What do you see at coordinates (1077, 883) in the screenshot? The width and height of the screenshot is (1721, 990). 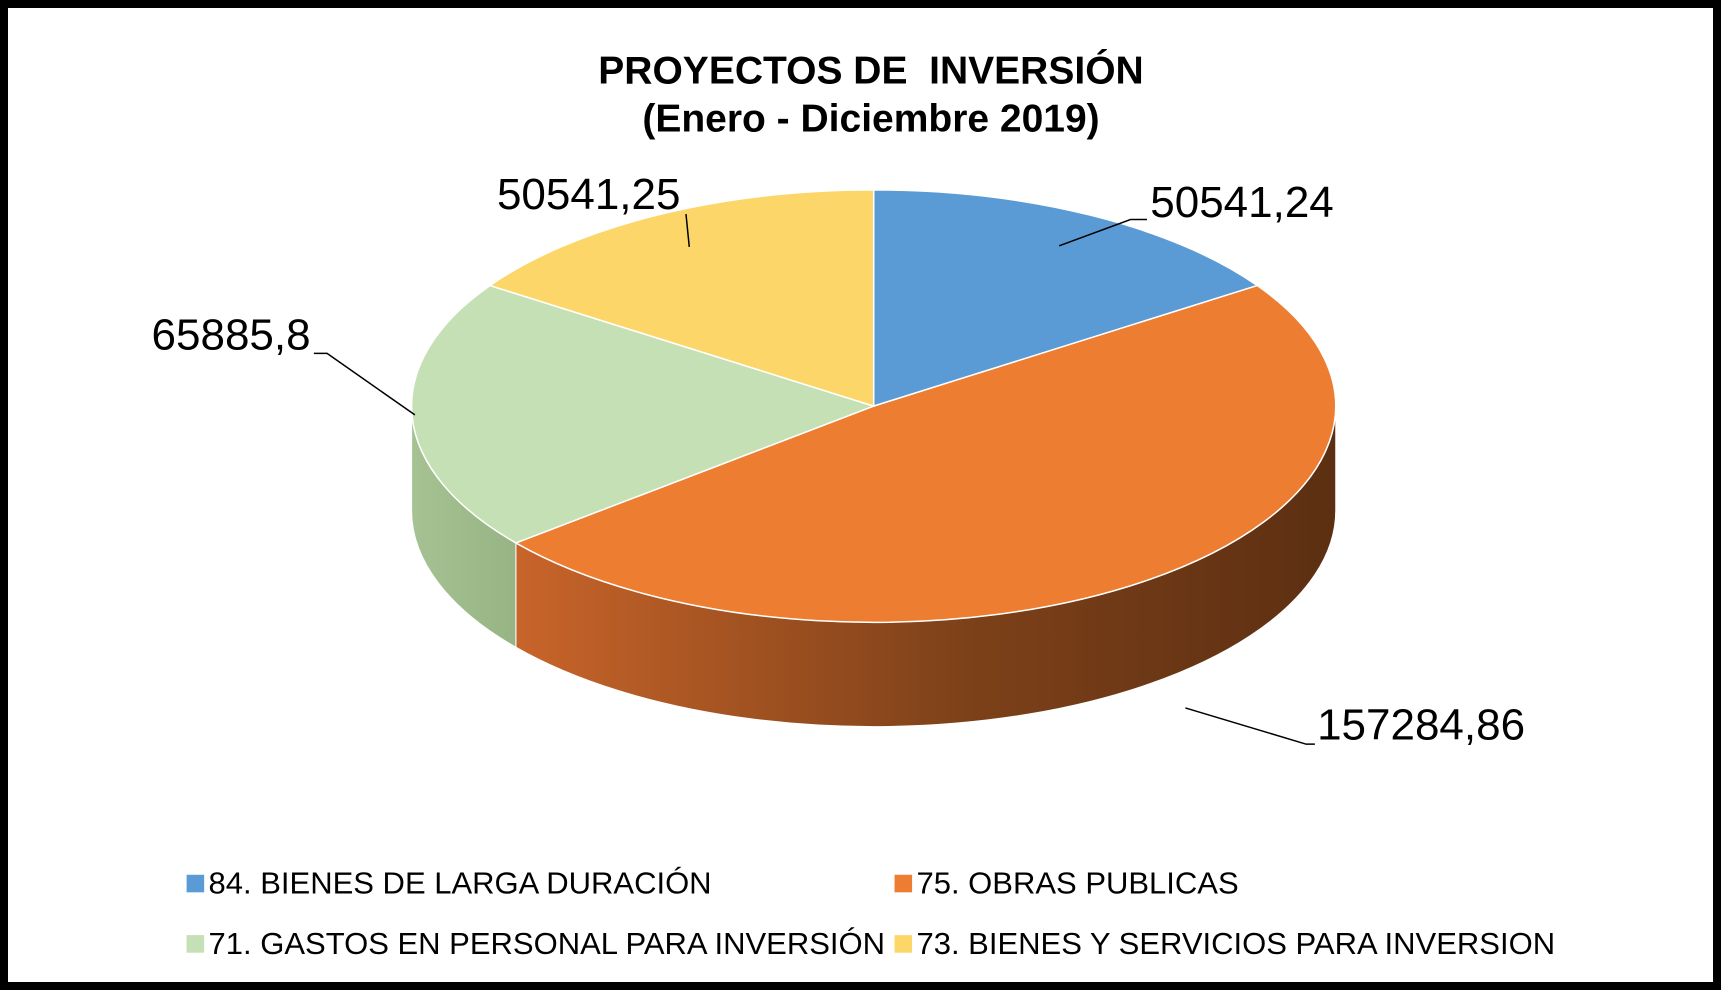 I see `legend-label: 75. OBRAS PUBLICAS` at bounding box center [1077, 883].